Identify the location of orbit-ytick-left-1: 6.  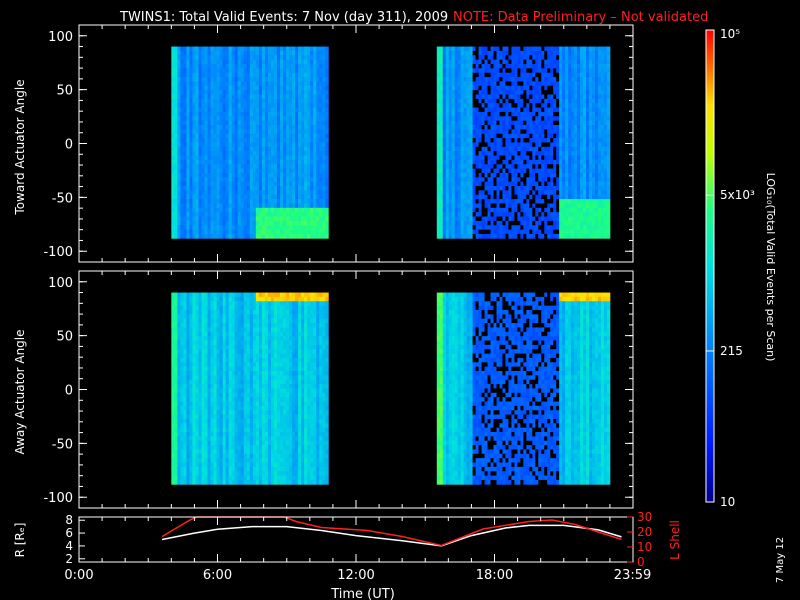
(69, 533).